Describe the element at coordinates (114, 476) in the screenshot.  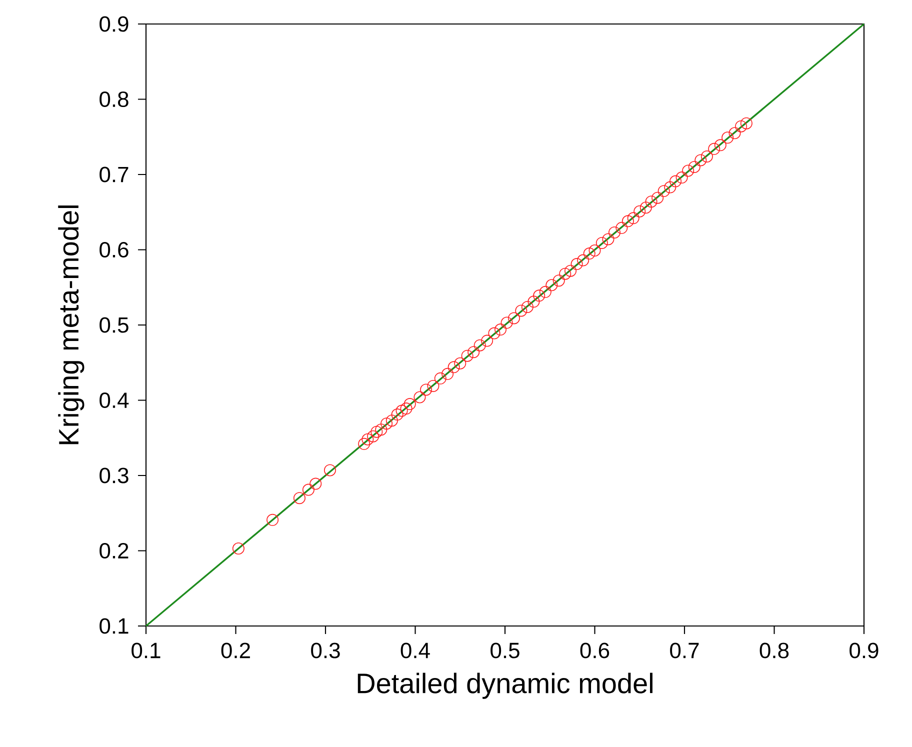
I see `y-tick-label: 0.3` at that location.